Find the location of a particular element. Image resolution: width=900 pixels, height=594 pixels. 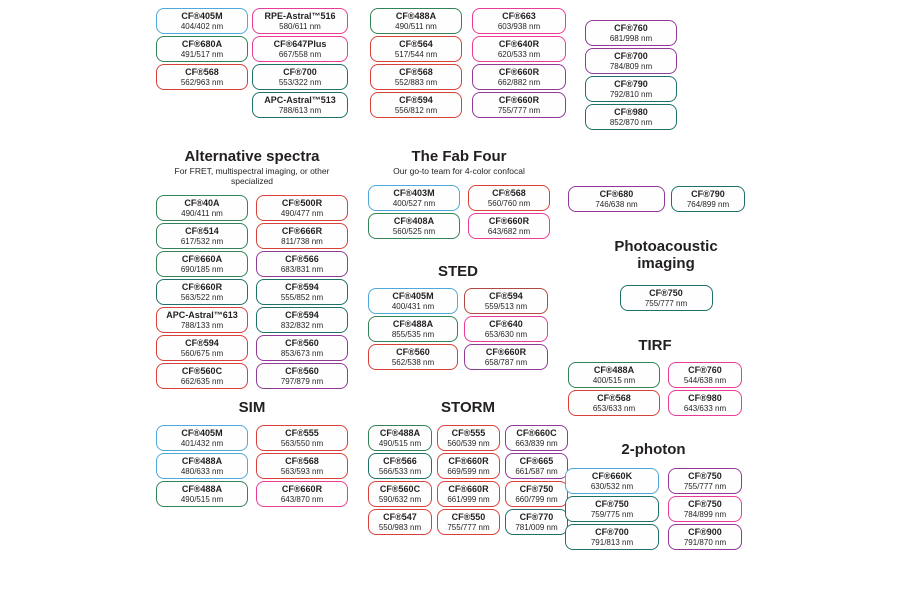

dye-wavelengths: 781/009 nm is located at coordinates (536, 527).